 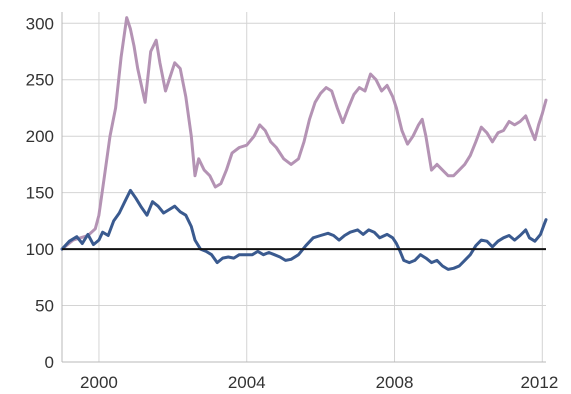 What do you see at coordinates (247, 382) in the screenshot?
I see `x-tick-label: 2004` at bounding box center [247, 382].